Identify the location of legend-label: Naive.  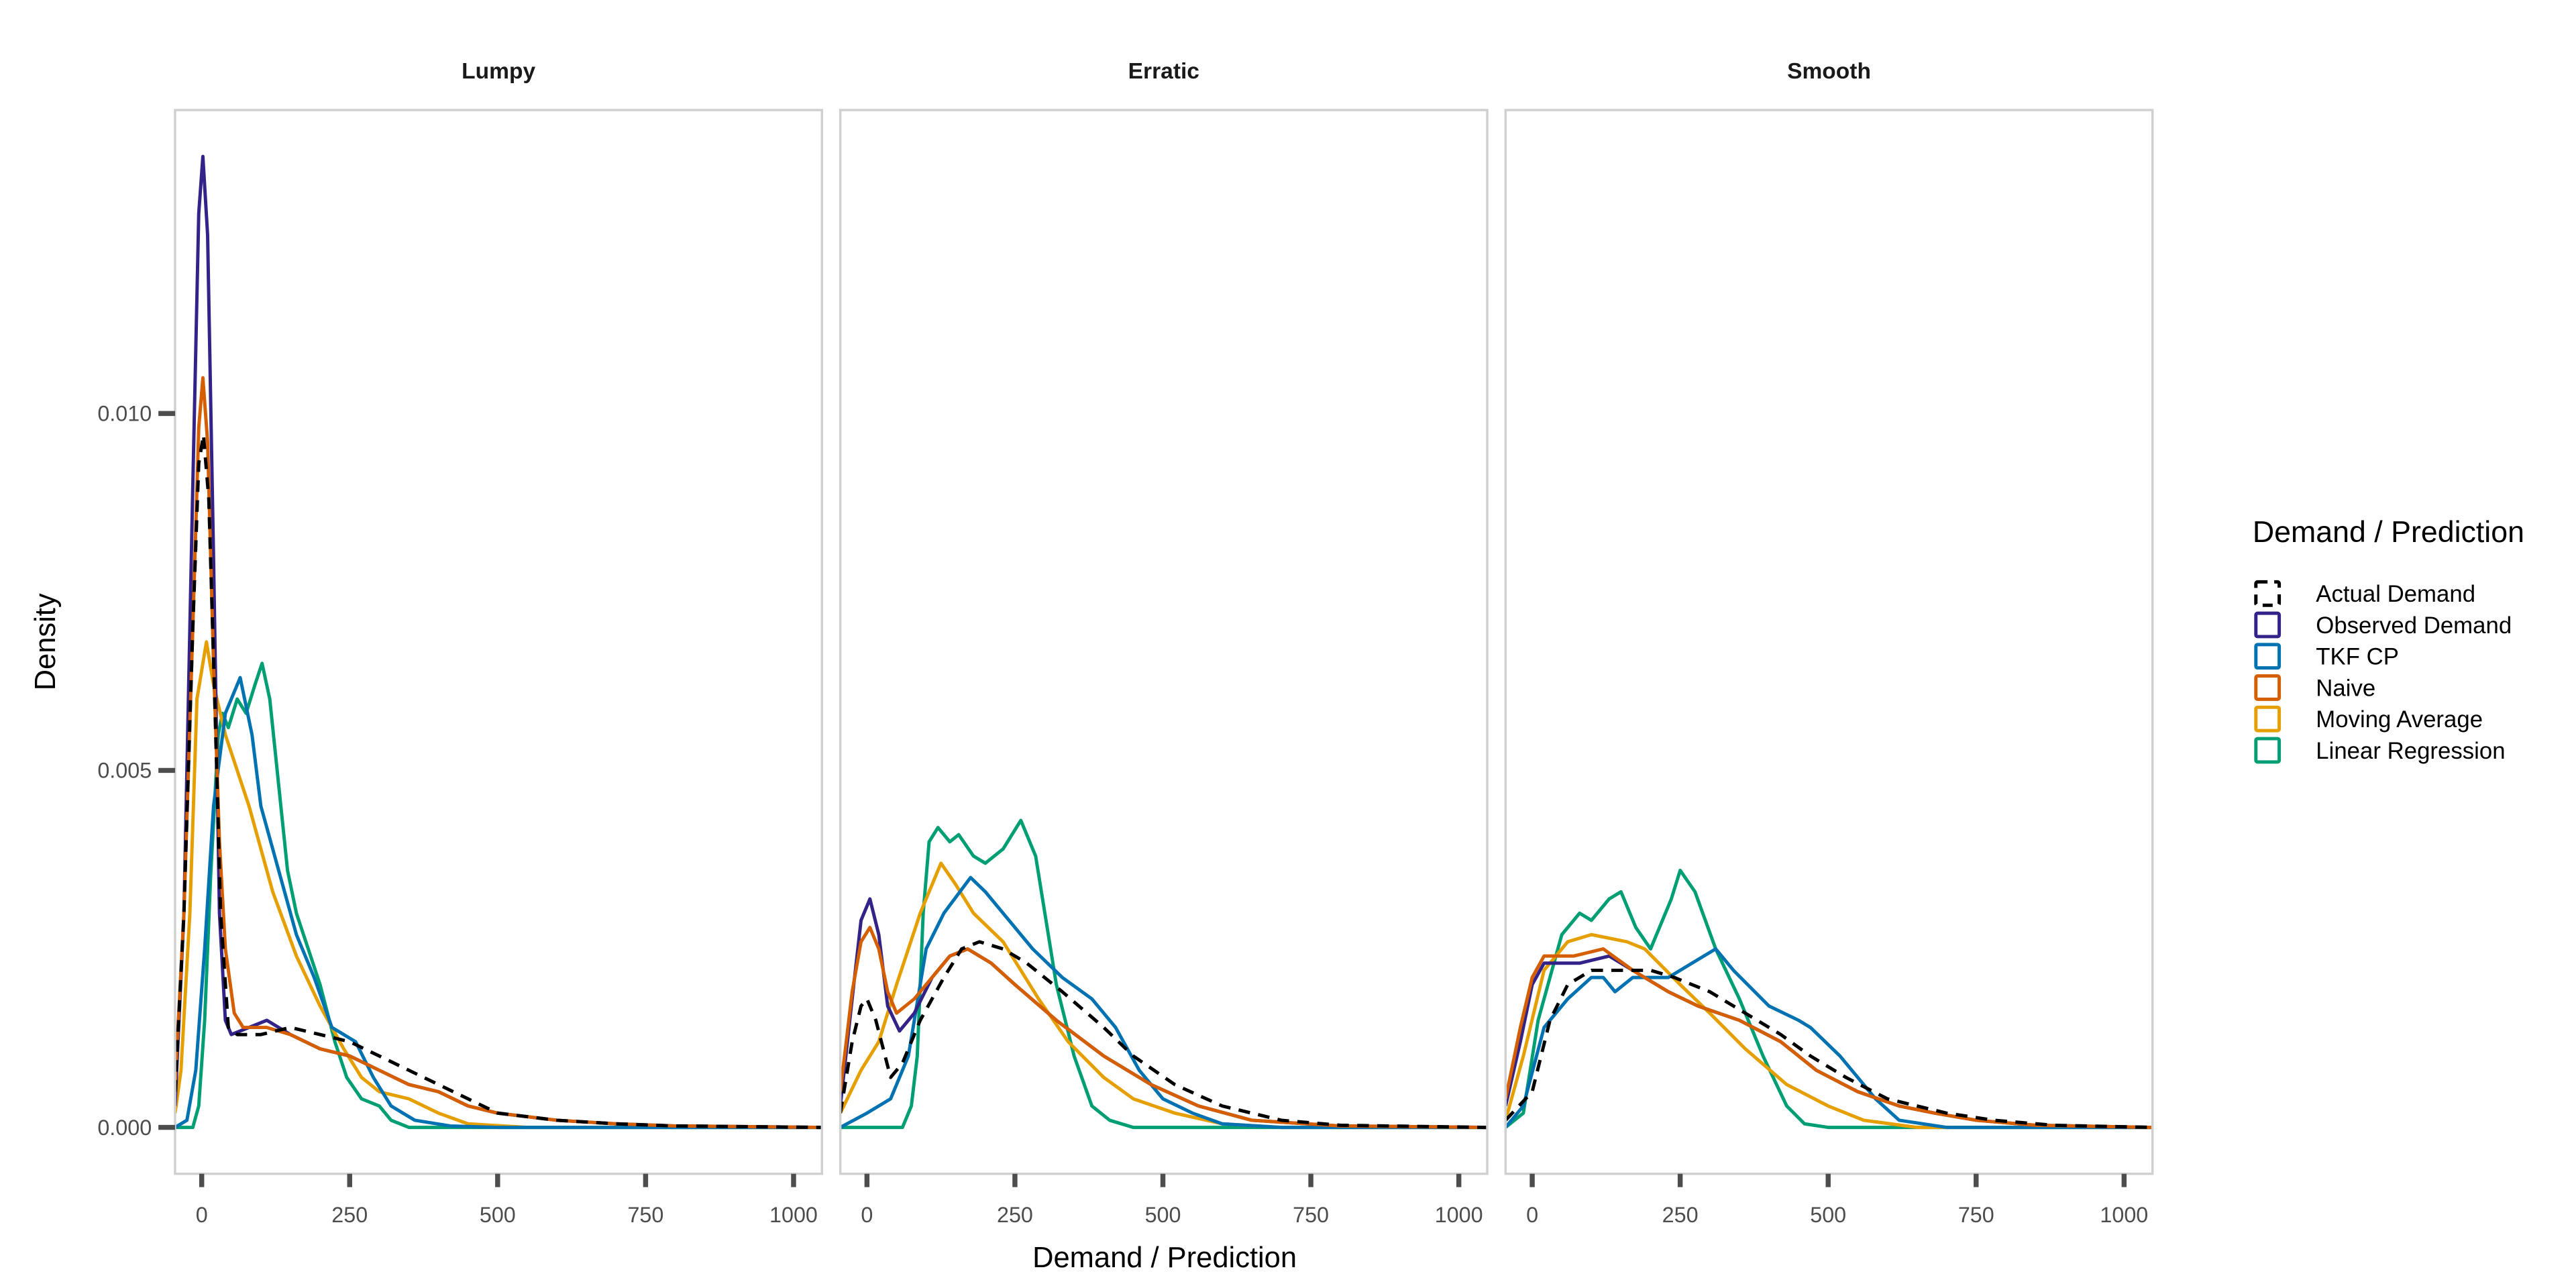
(2345, 688).